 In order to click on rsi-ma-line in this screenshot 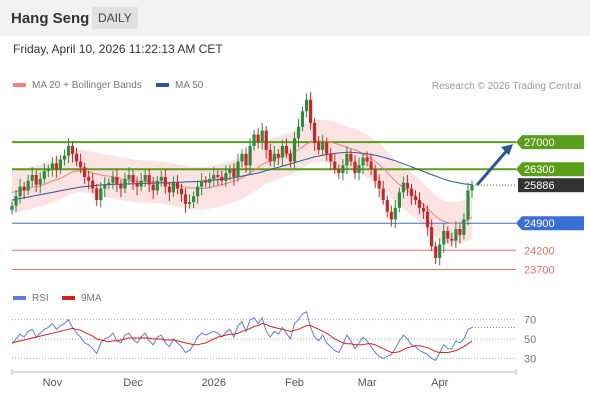, I will do `click(242, 337)`.